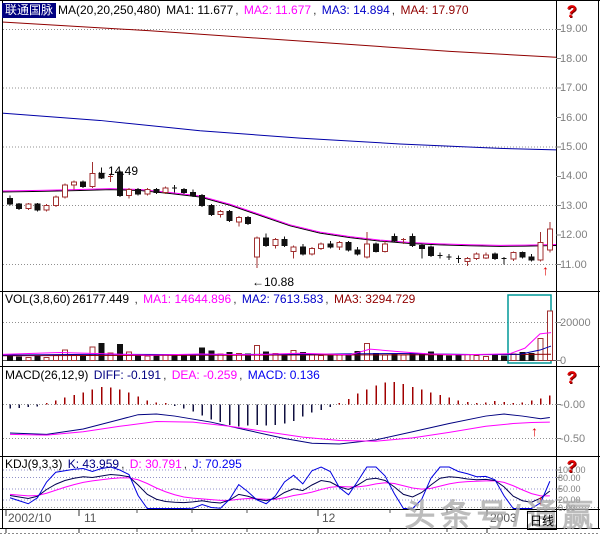  I want to click on axis-tick-label: 11.00, so click(573, 264).